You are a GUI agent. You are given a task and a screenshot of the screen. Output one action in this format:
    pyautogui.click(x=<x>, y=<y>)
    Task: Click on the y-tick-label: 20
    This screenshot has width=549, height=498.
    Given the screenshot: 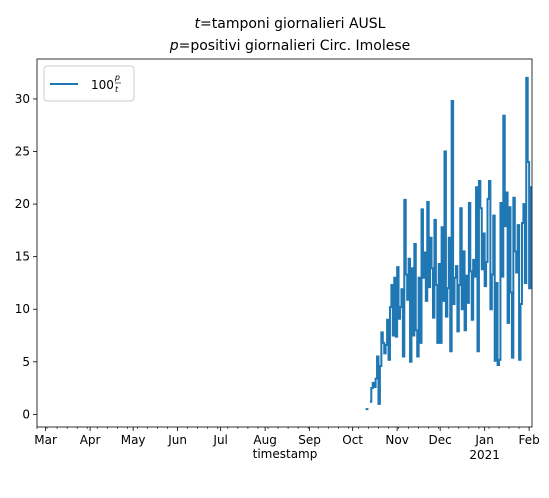 What is the action you would take?
    pyautogui.click(x=22, y=204)
    